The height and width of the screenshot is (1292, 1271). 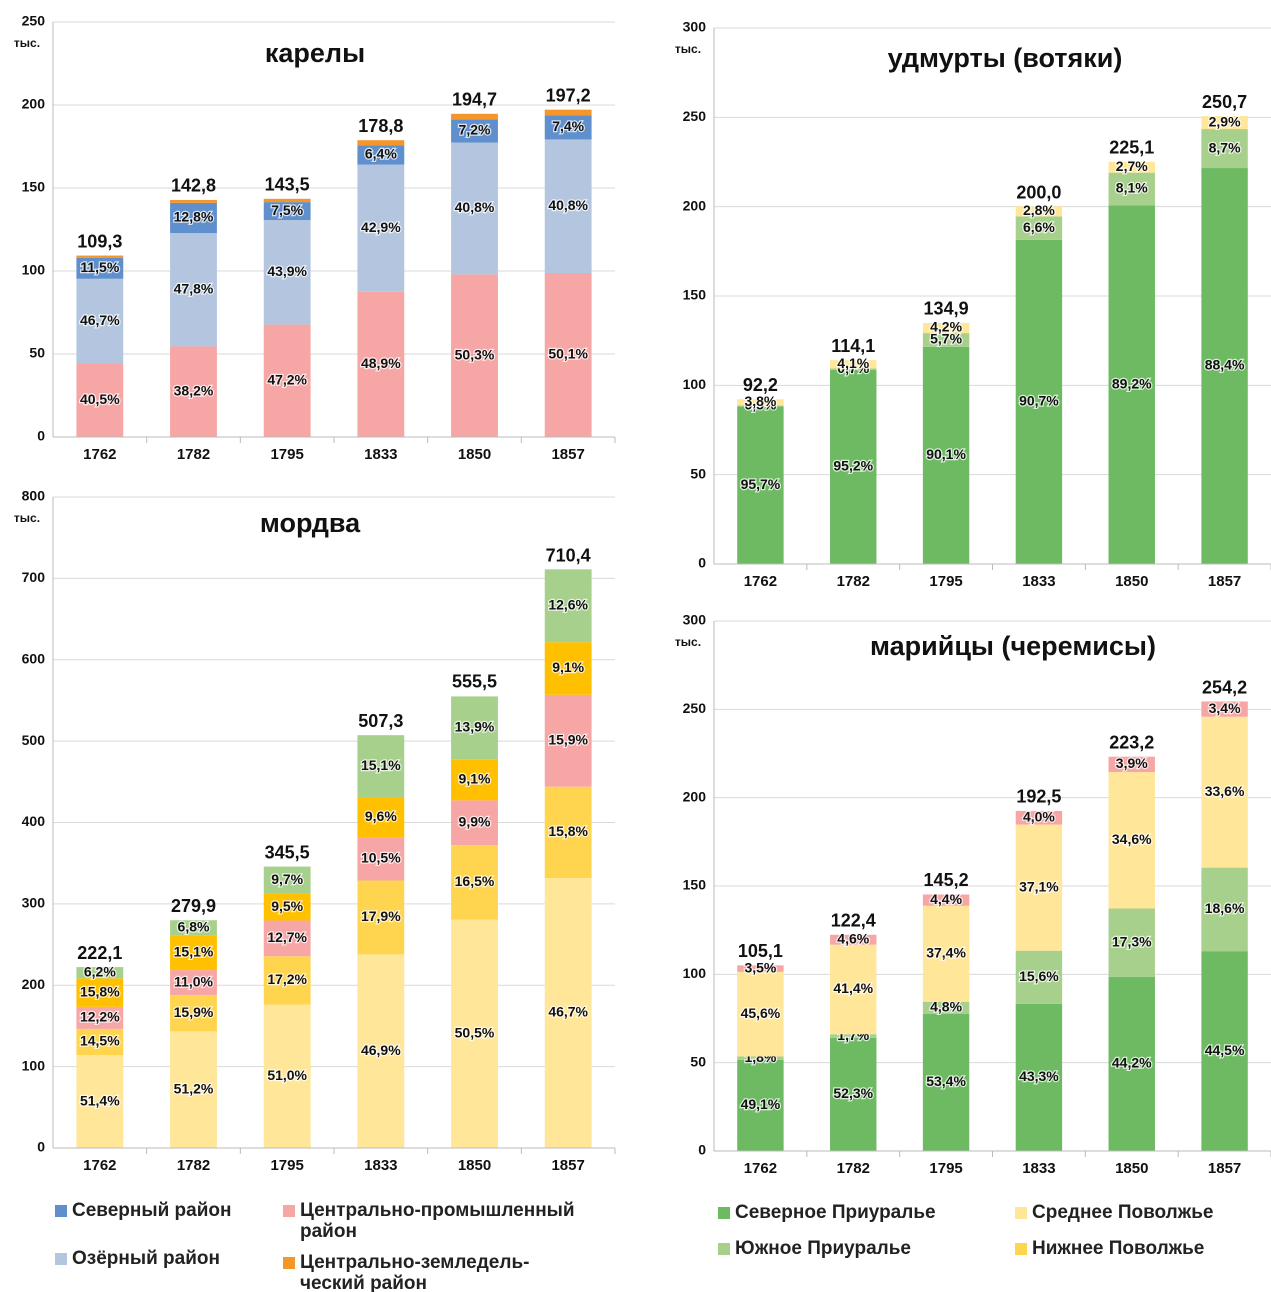 What do you see at coordinates (193, 454) in the screenshot?
I see `x-tick-label: 1782` at bounding box center [193, 454].